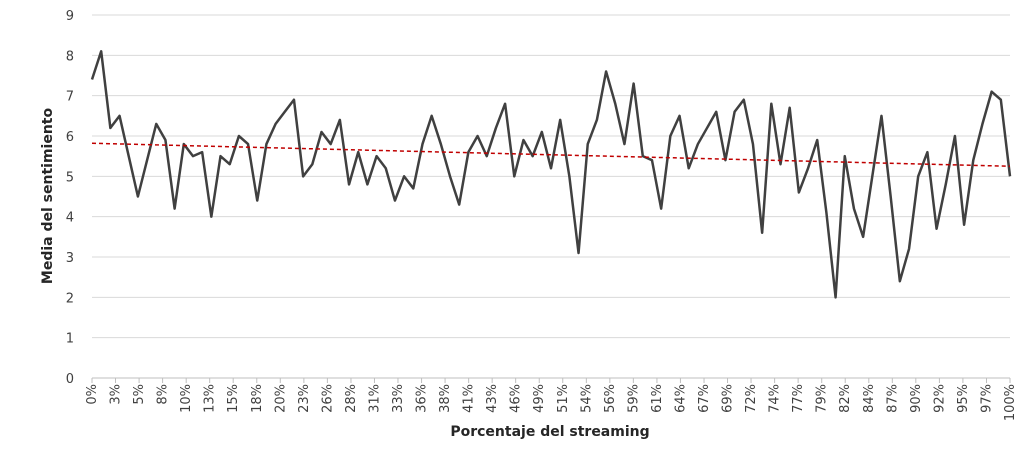 The image size is (1024, 449). What do you see at coordinates (398, 398) in the screenshot?
I see `x-tick-label: 33%` at bounding box center [398, 398].